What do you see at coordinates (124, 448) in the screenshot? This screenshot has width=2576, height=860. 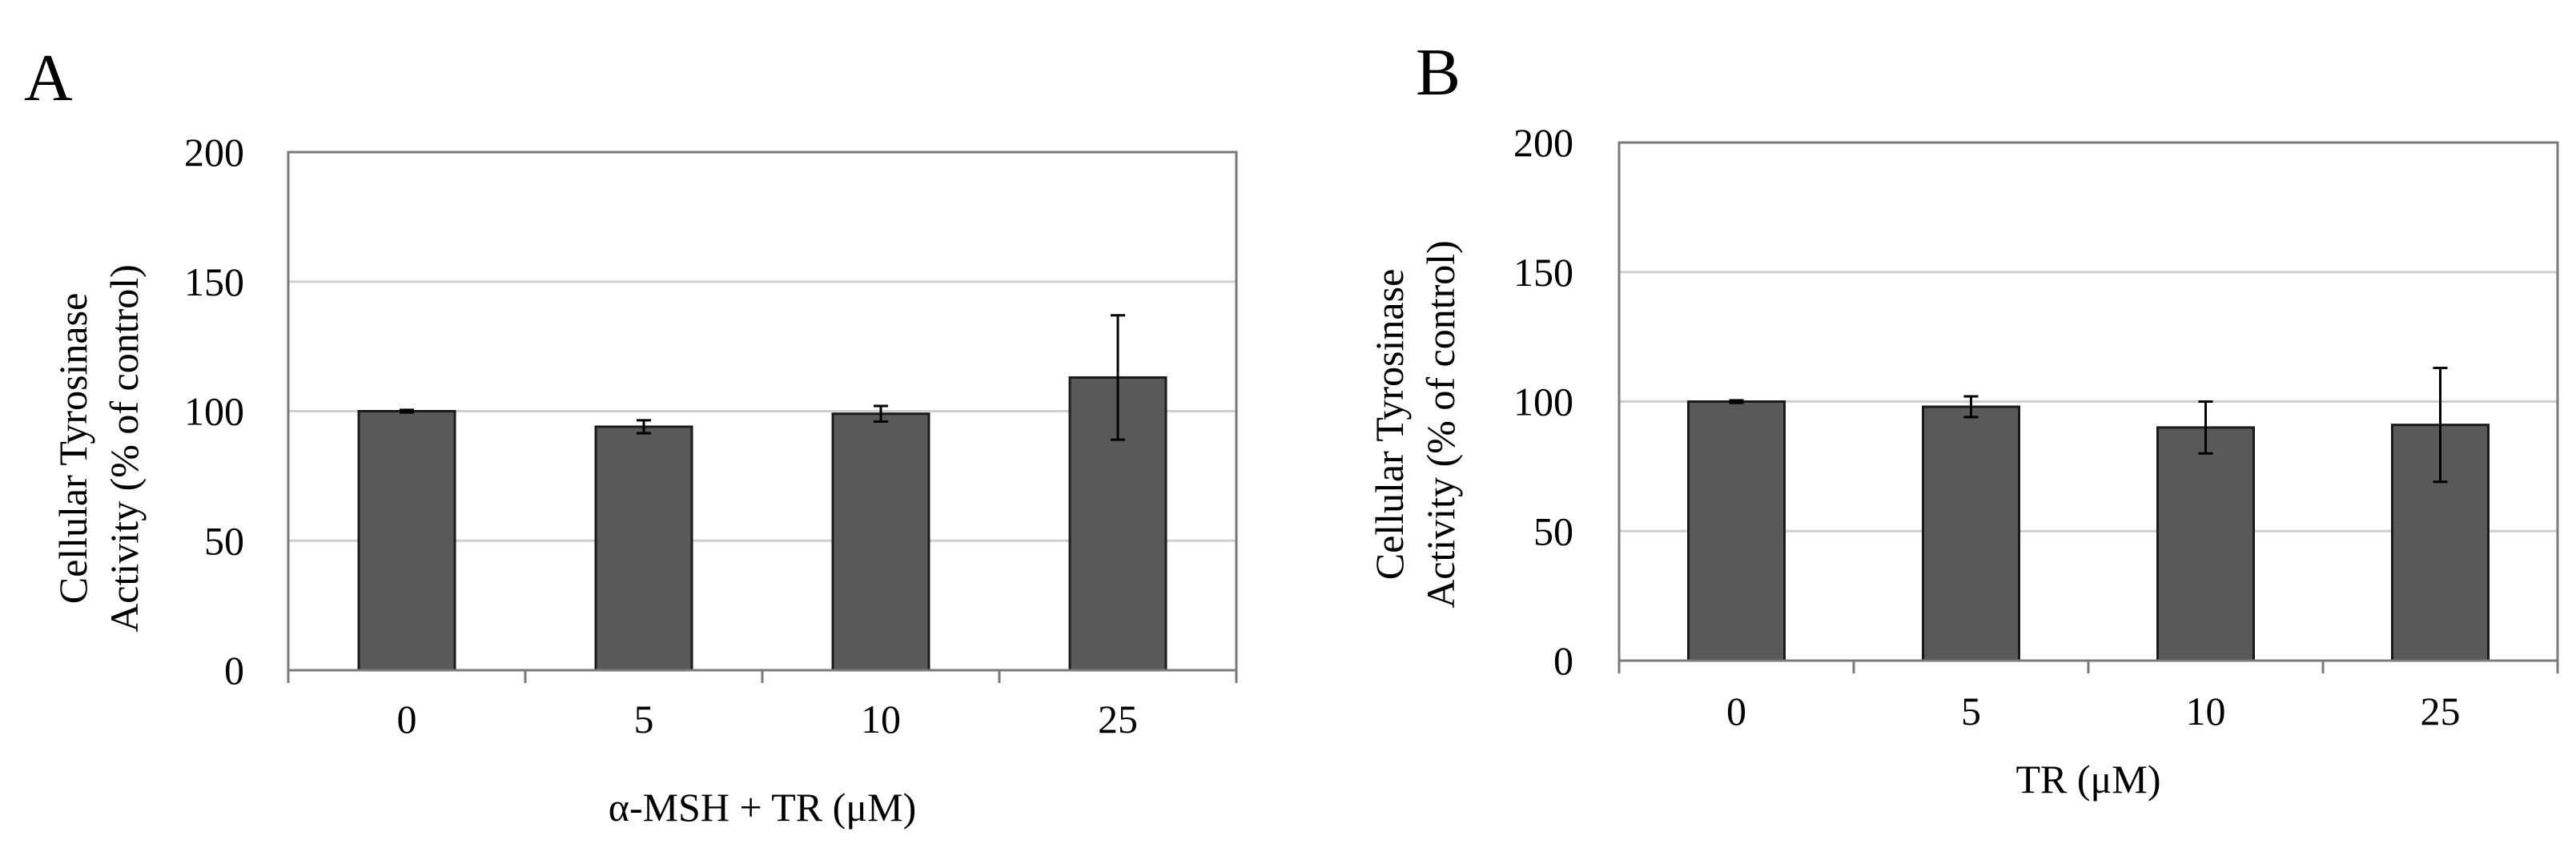 I see `panel-a-y-axis-title-line2: Activity (% of control)` at bounding box center [124, 448].